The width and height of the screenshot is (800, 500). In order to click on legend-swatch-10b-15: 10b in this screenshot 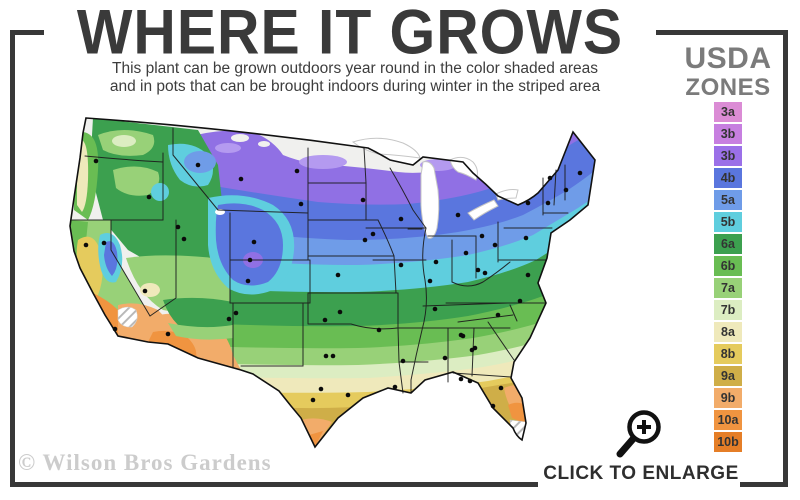, I will do `click(728, 442)`.